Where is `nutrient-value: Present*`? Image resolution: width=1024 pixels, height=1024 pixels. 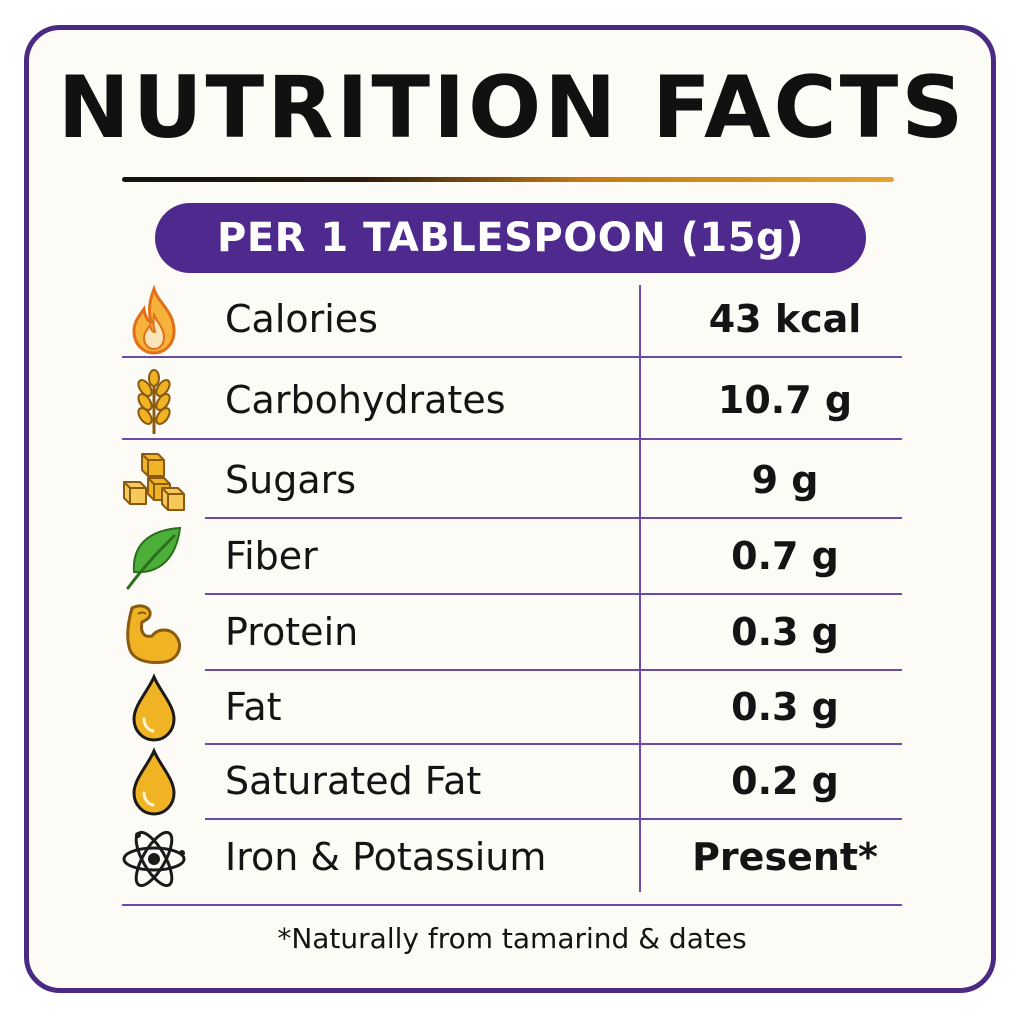
nutrient-value: Present* is located at coordinates (785, 857).